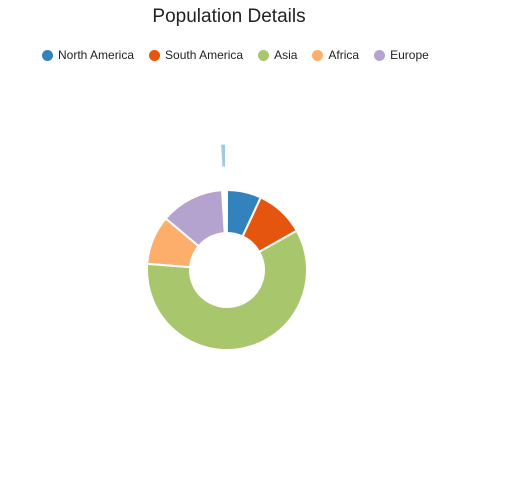  What do you see at coordinates (204, 55) in the screenshot?
I see `legend-label-south-america: South America` at bounding box center [204, 55].